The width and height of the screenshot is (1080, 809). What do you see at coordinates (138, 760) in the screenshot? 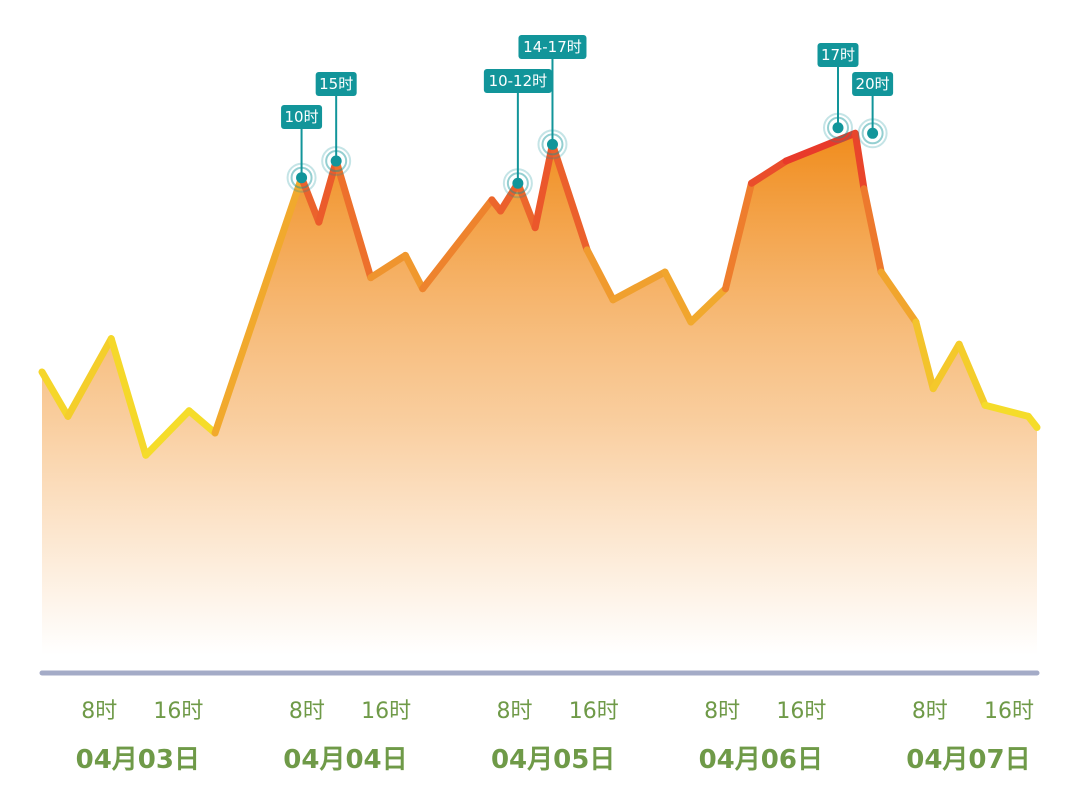
I see `day-label: 04月03日` at bounding box center [138, 760].